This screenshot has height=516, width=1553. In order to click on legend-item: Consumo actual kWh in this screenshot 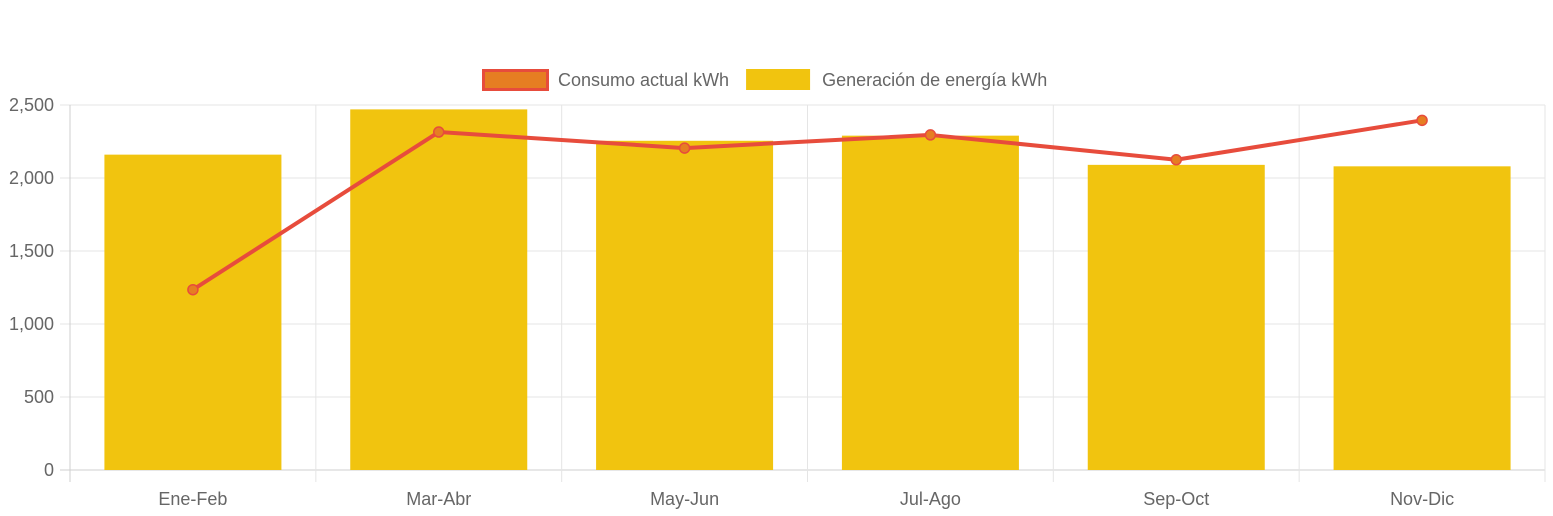, I will do `click(607, 80)`.